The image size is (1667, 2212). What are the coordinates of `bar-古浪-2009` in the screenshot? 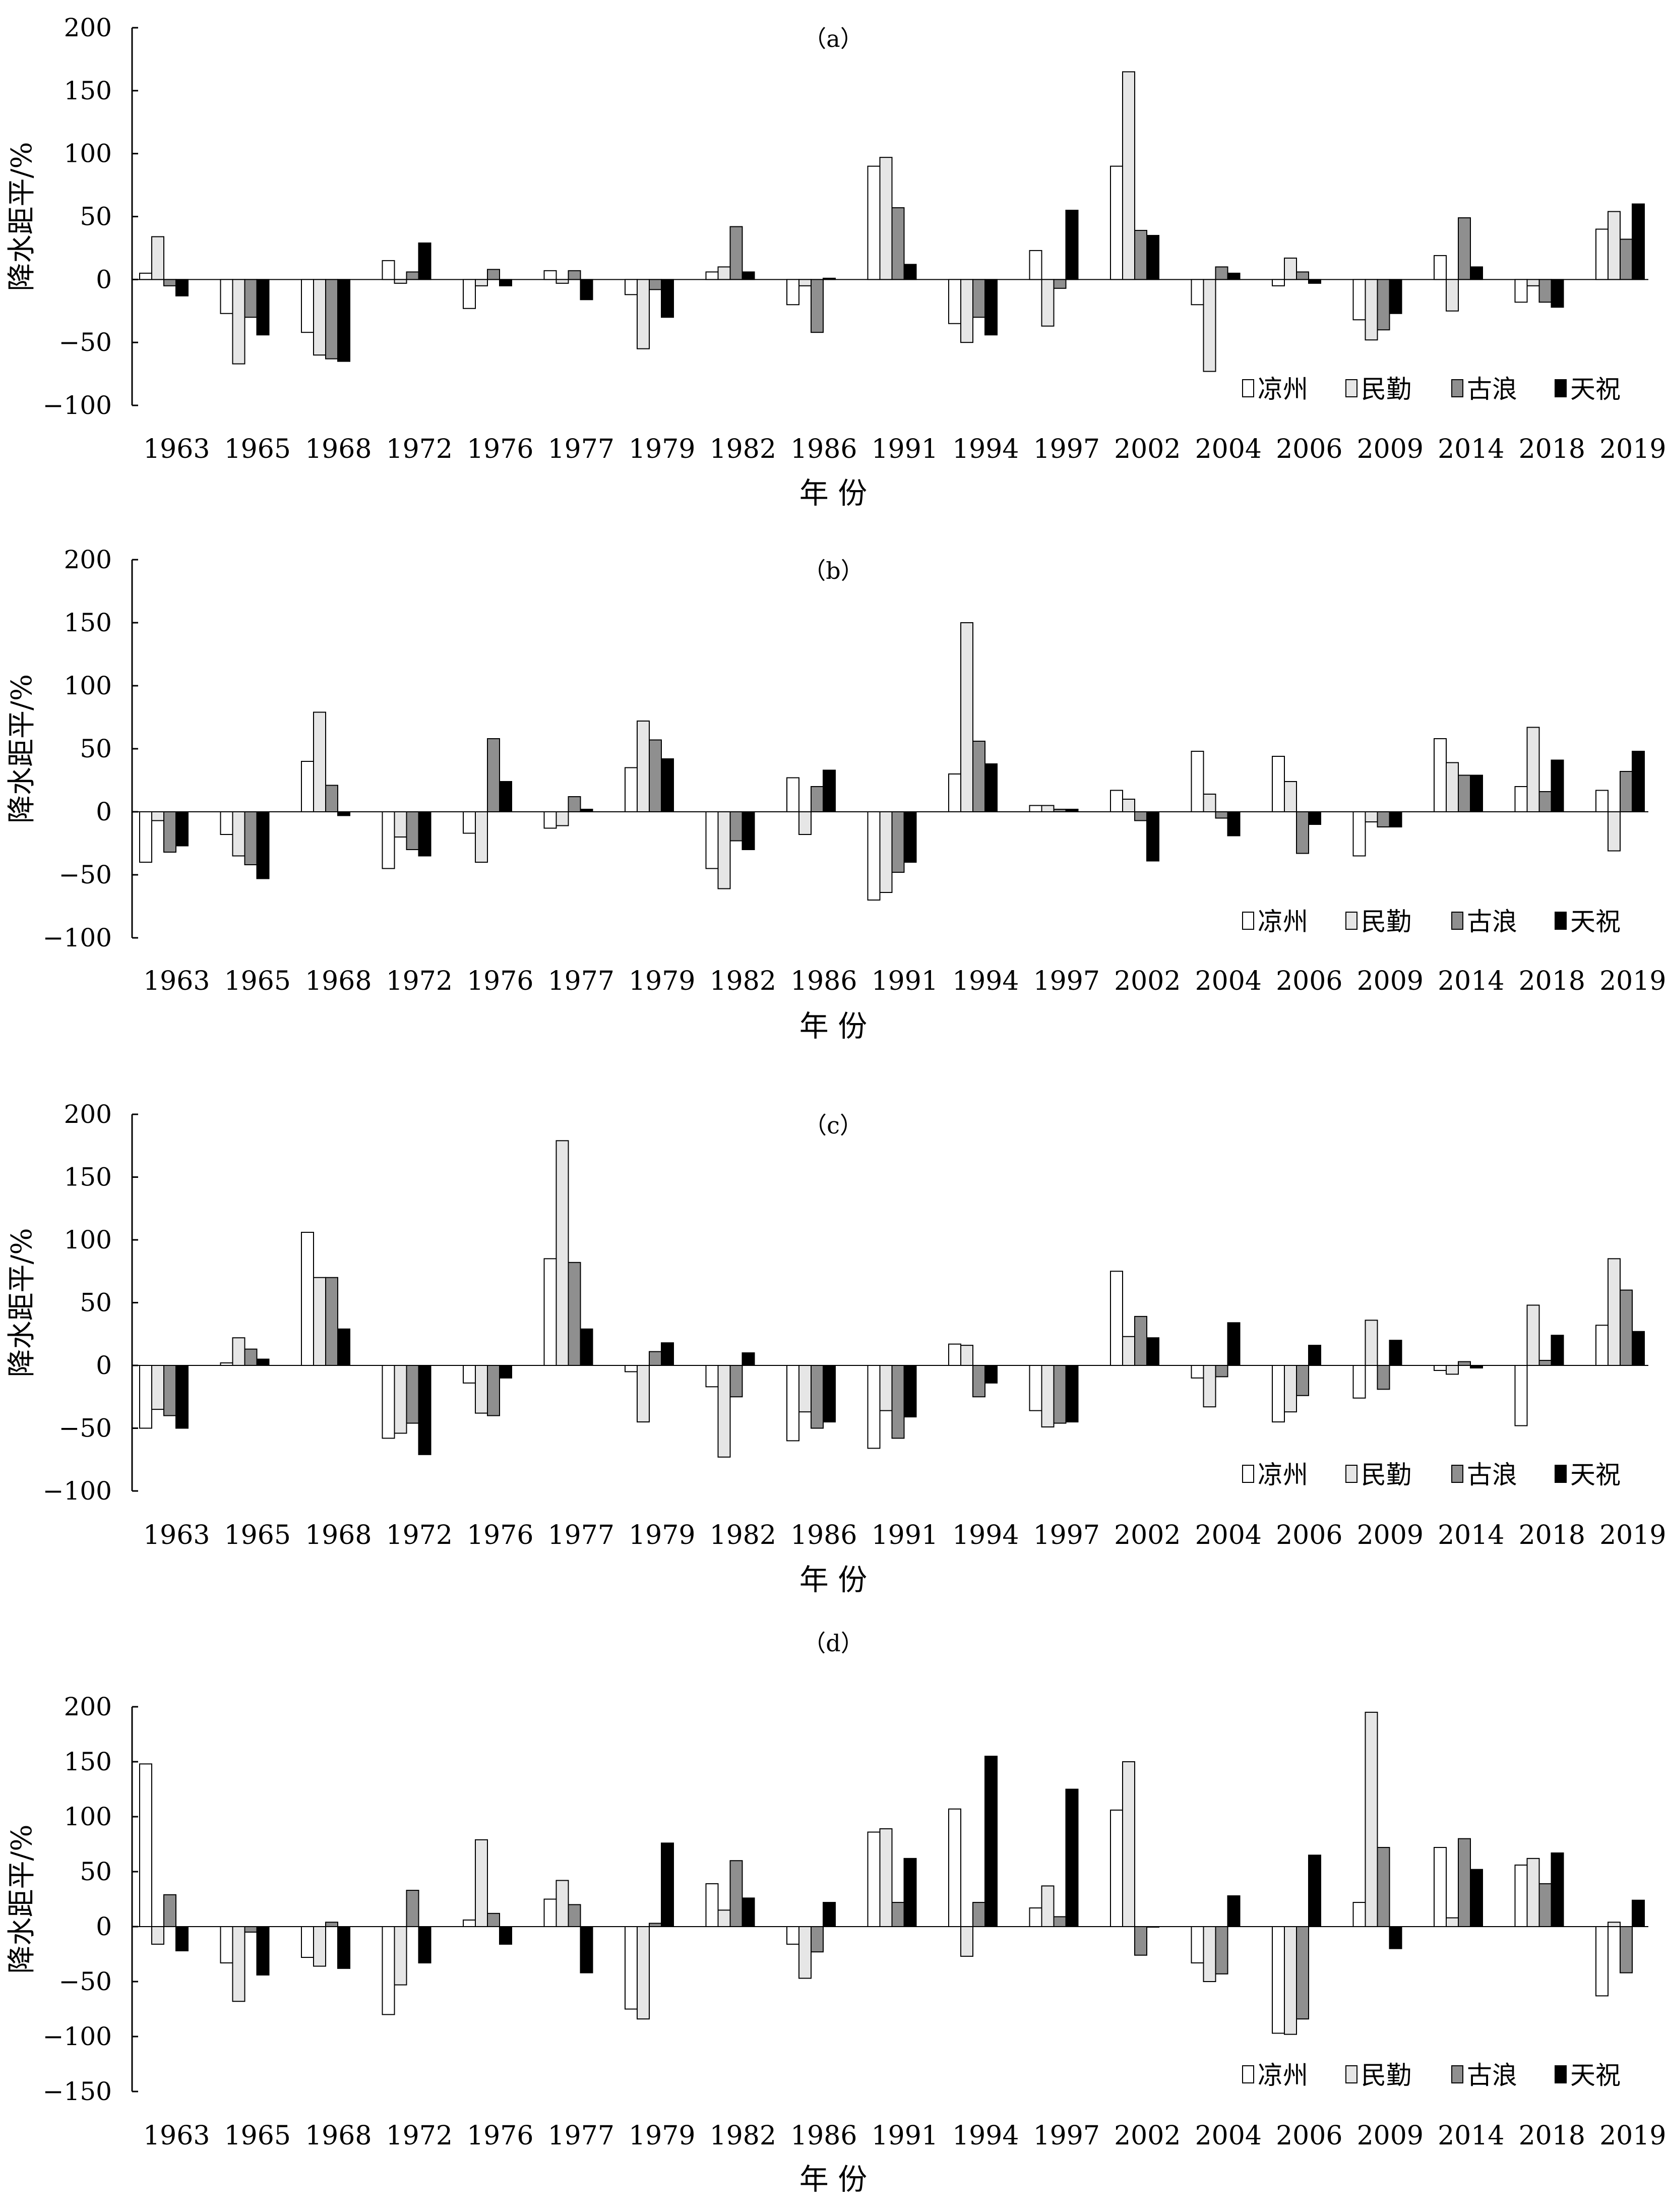 It's located at (1383, 819).